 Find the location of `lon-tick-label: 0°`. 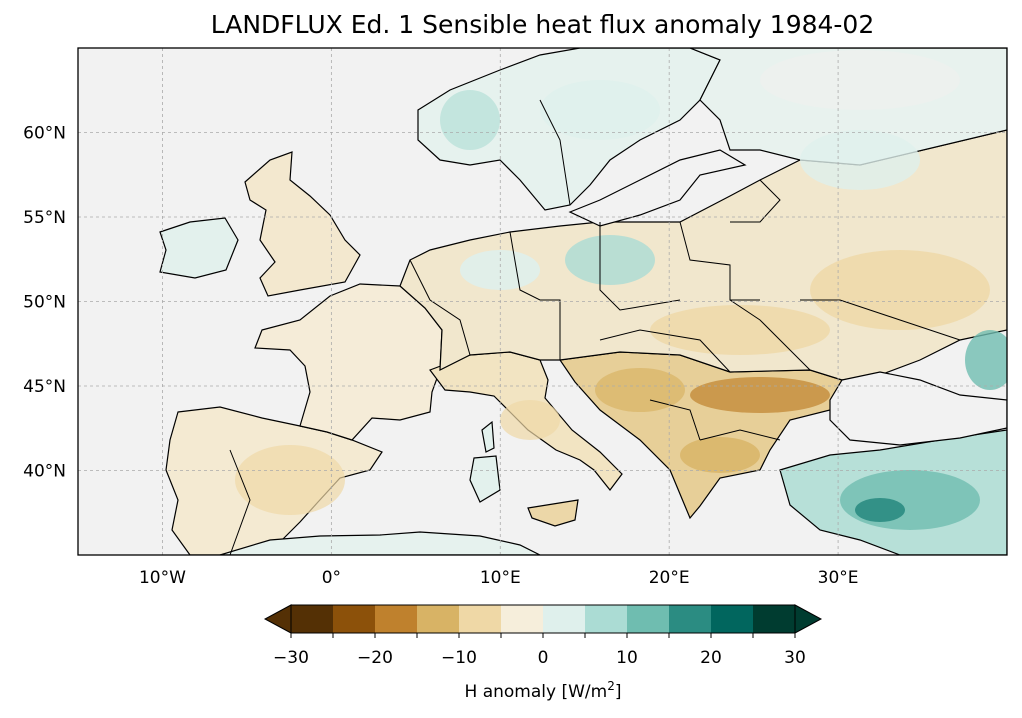

lon-tick-label: 0° is located at coordinates (331, 578).